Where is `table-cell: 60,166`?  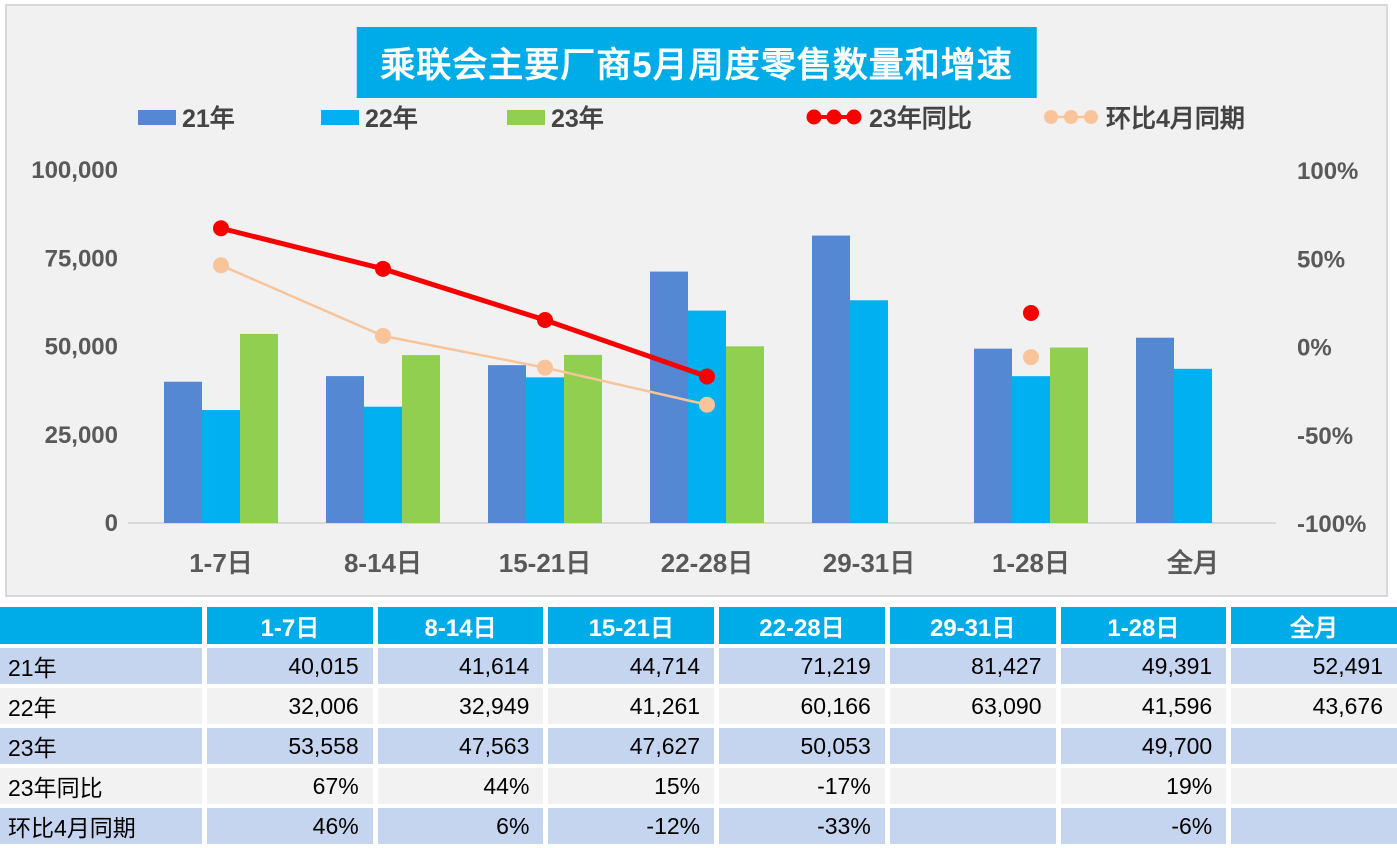
table-cell: 60,166 is located at coordinates (802, 706).